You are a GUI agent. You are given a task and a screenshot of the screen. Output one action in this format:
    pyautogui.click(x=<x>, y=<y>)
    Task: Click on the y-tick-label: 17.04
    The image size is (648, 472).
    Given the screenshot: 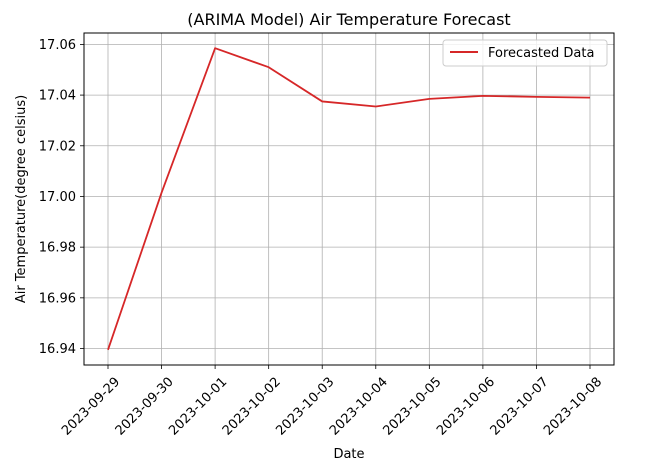 What is the action you would take?
    pyautogui.click(x=57, y=96)
    